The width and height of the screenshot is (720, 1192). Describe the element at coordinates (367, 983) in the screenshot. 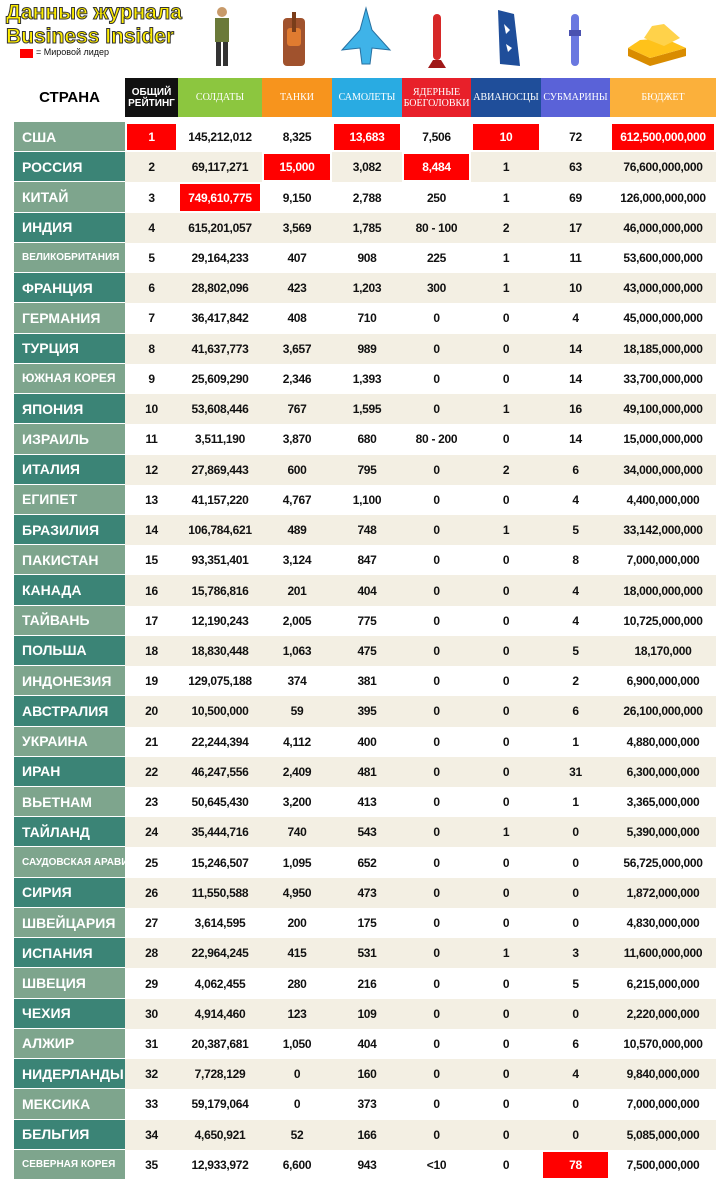

I see `data-cell: 216` at that location.